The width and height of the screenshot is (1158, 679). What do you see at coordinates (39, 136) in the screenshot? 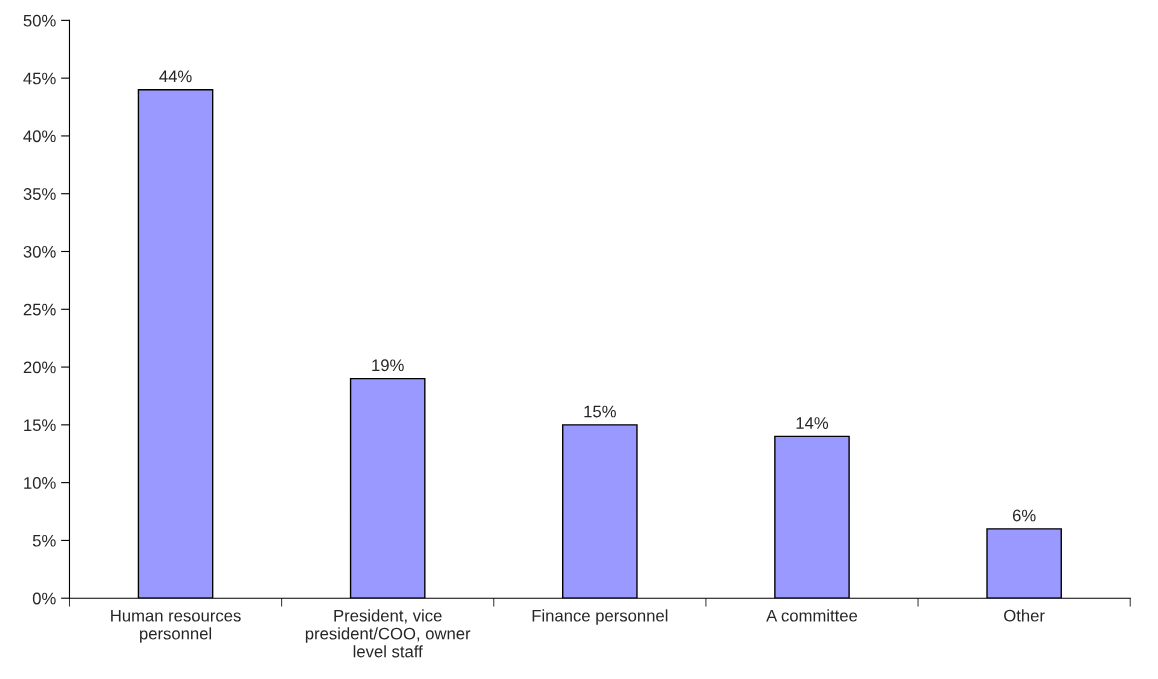
I see `y-tick-label: 40%` at bounding box center [39, 136].